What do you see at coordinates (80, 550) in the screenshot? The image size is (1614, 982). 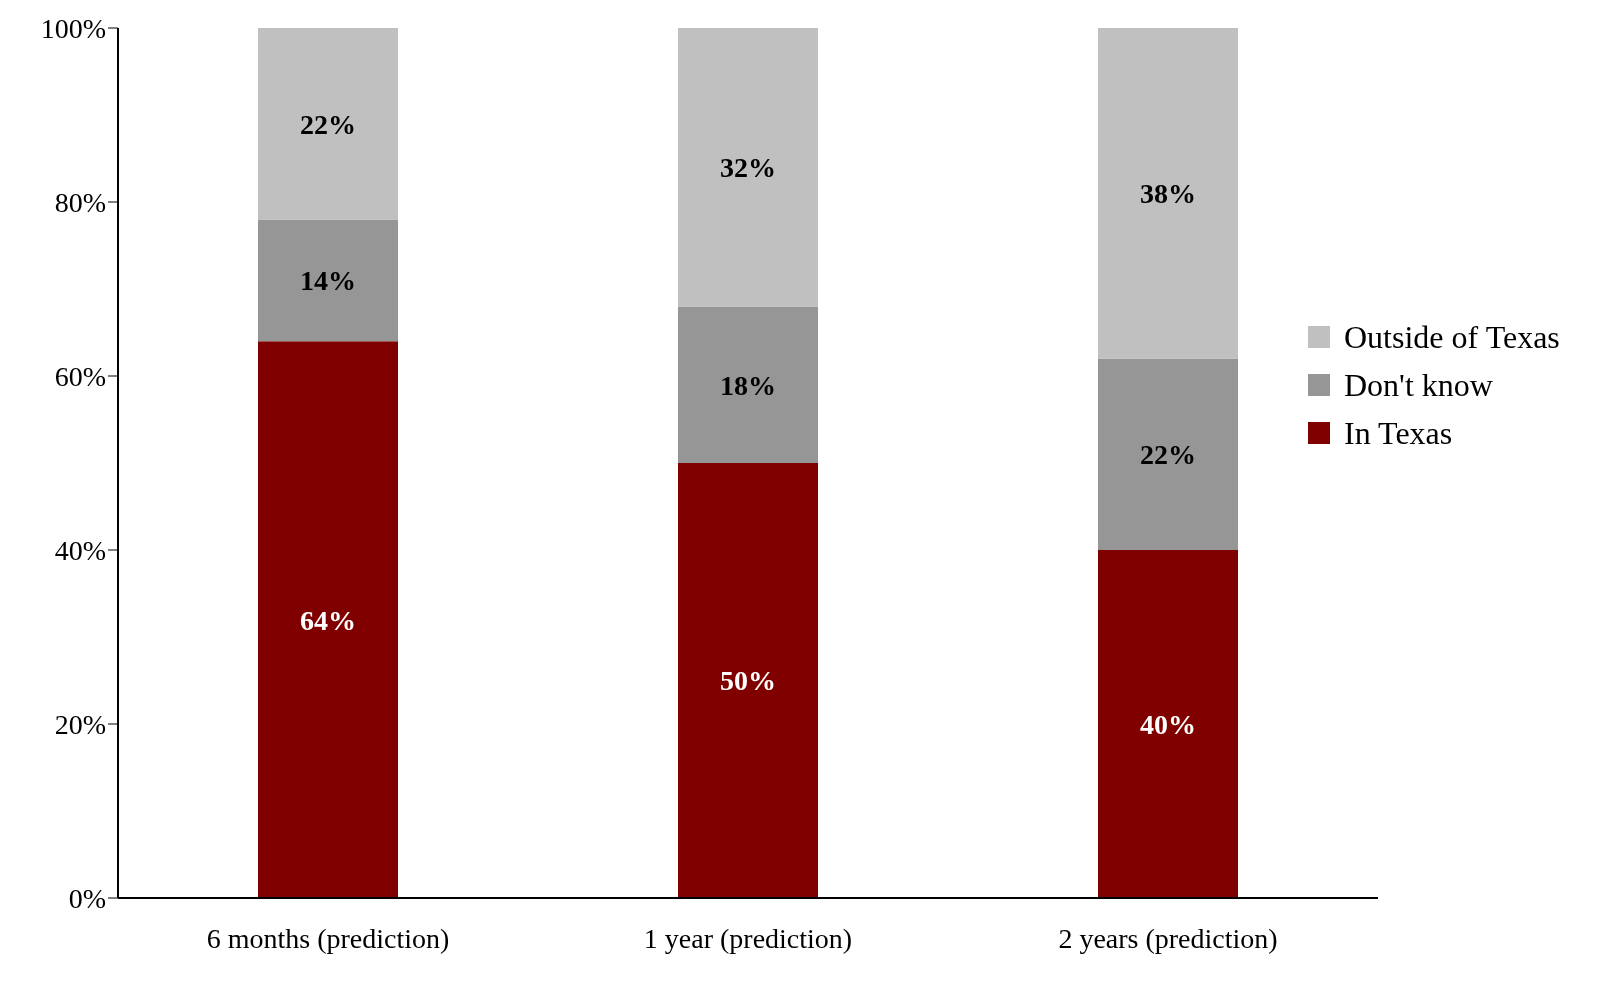 I see `y-tick-label: 40%` at bounding box center [80, 550].